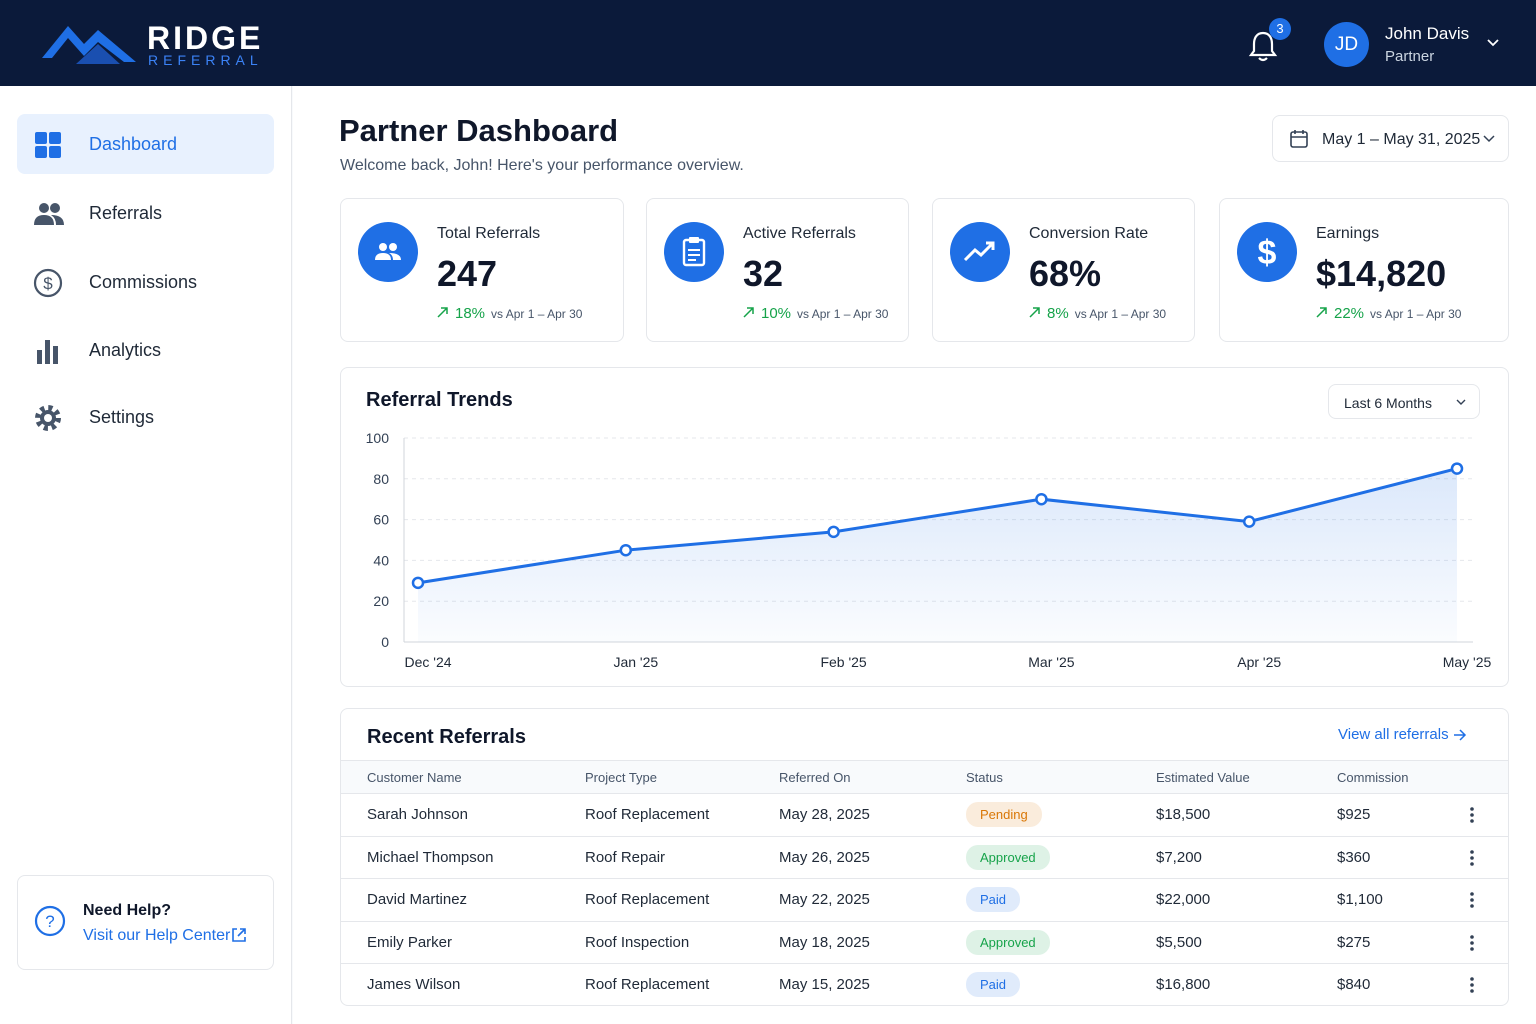  What do you see at coordinates (427, 662) in the screenshot?
I see `x-tick-label: Dec '24` at bounding box center [427, 662].